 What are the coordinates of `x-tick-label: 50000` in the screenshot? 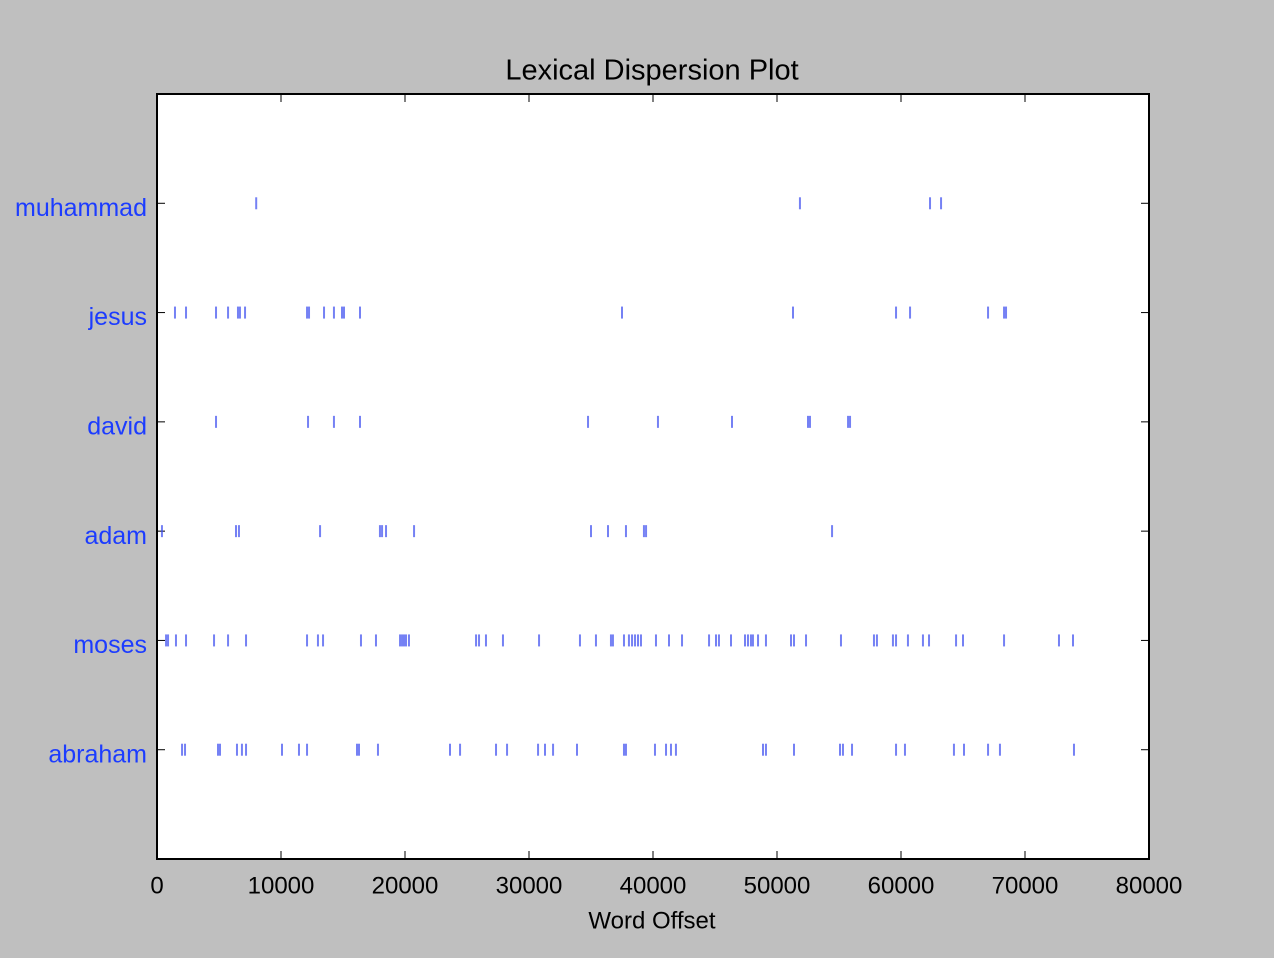 It's located at (777, 885).